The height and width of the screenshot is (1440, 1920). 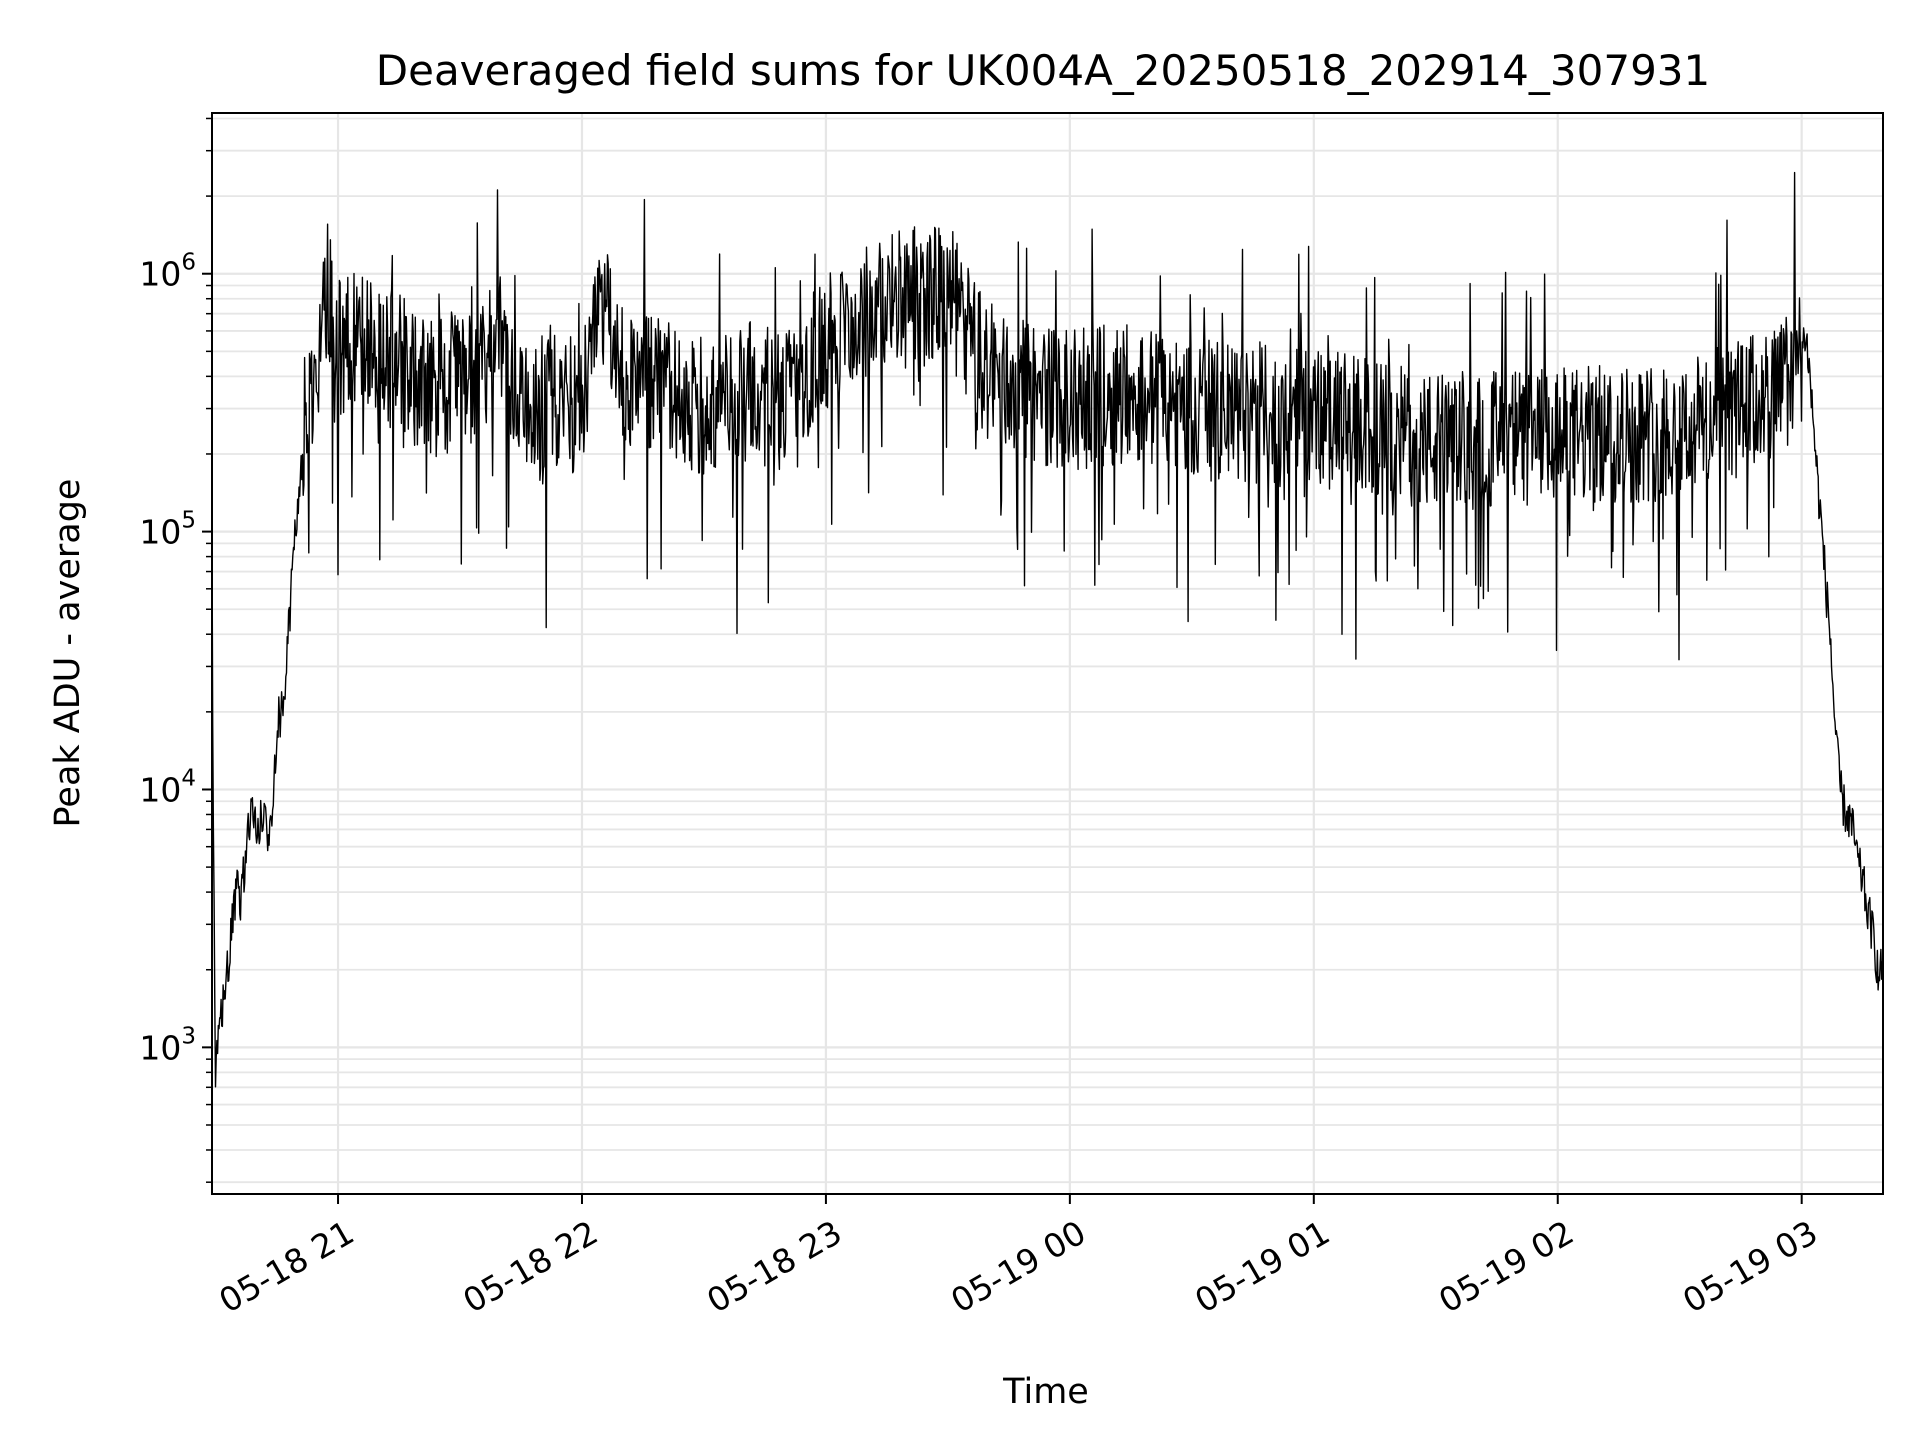 I want to click on y-tick-label: 10⁵, so click(x=167, y=530).